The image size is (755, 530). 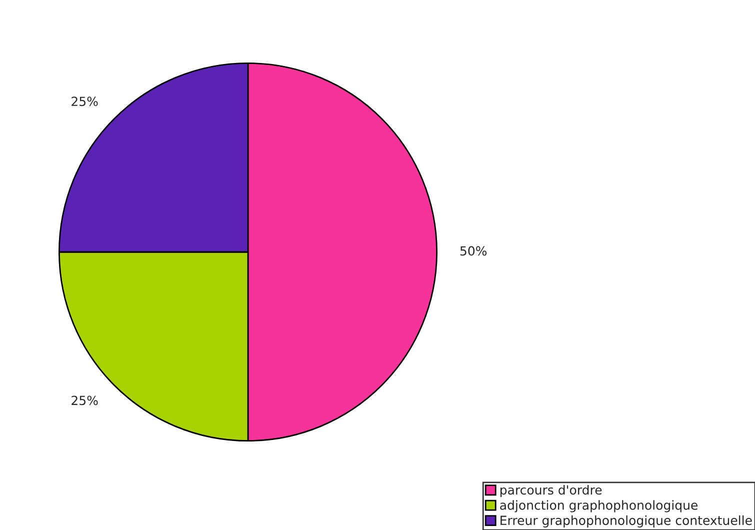 I want to click on legend-label: parcours d'ordre, so click(x=551, y=491).